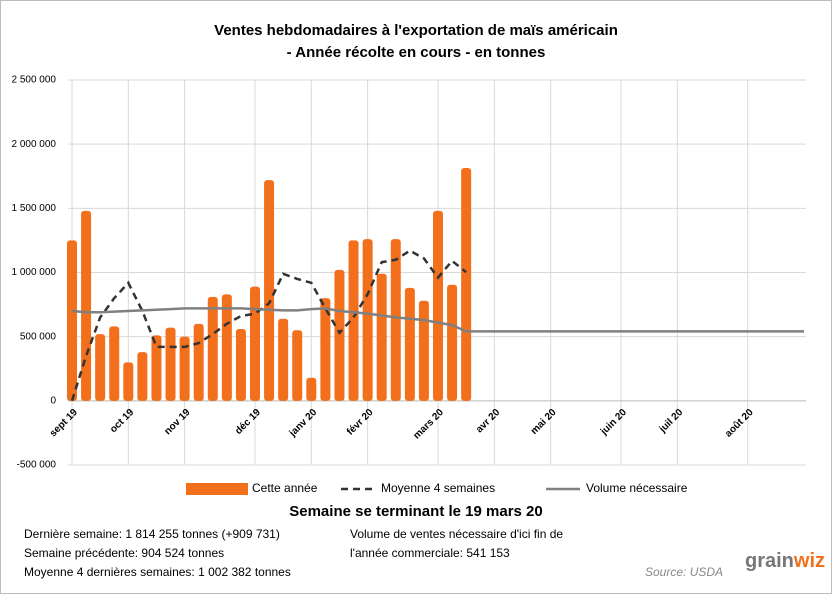  Describe the element at coordinates (38, 336) in the screenshot. I see `y-tick-label: 500 000` at that location.